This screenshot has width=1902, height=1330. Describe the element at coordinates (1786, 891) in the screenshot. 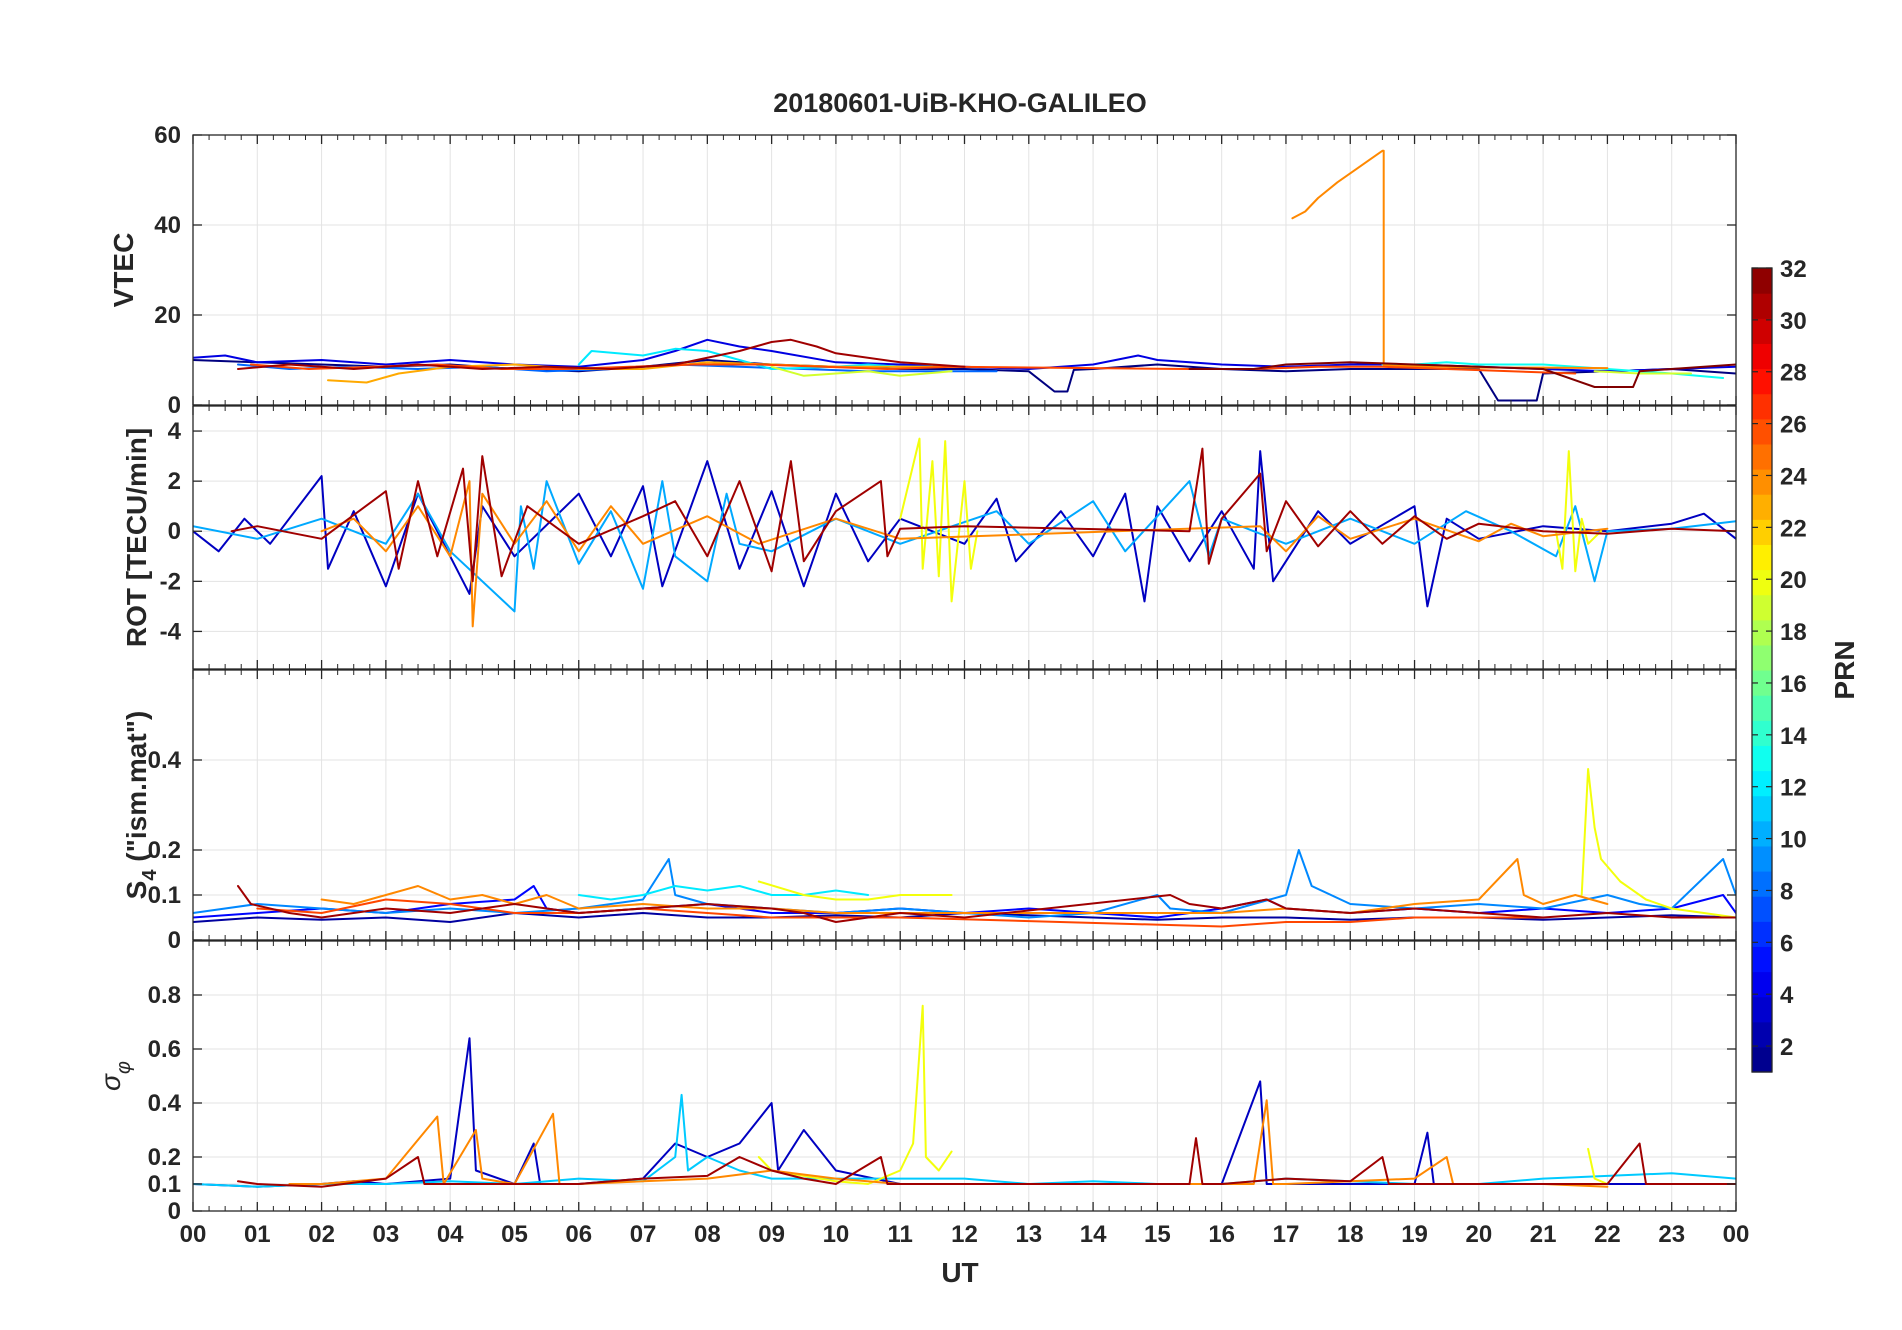

I see `colorbar-tick-label: 8` at that location.